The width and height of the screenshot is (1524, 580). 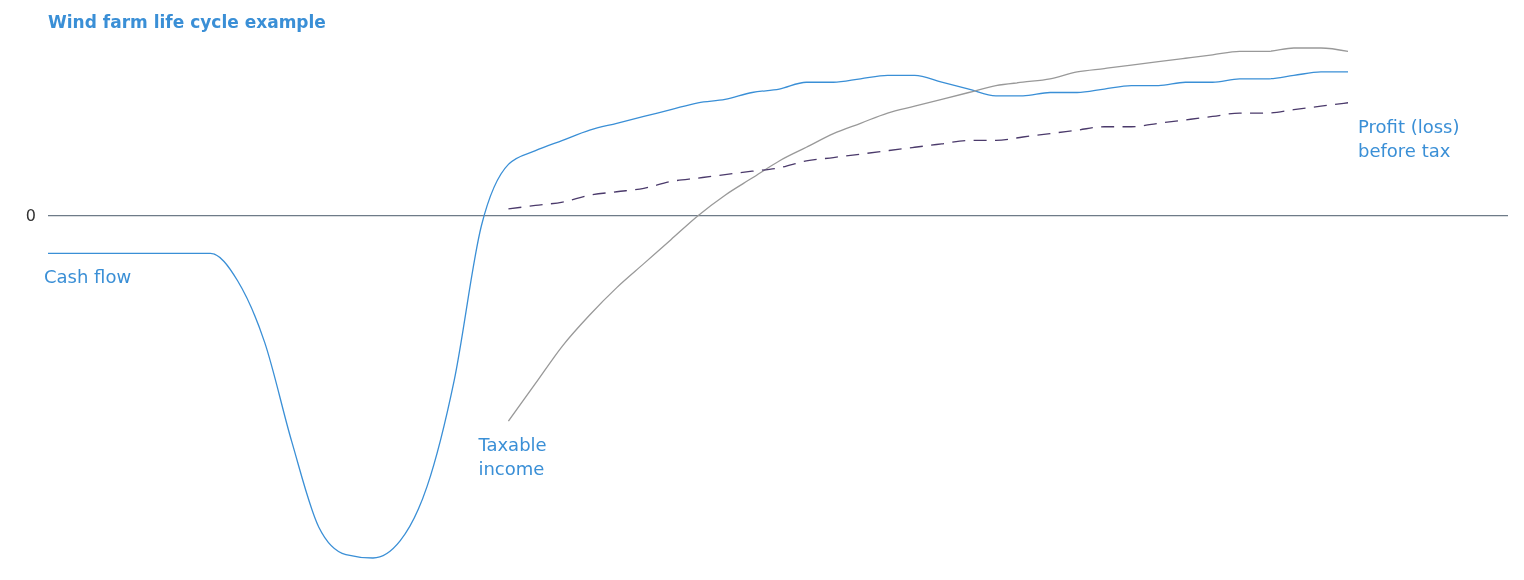 What do you see at coordinates (30, 216) in the screenshot?
I see `annotation: 0` at bounding box center [30, 216].